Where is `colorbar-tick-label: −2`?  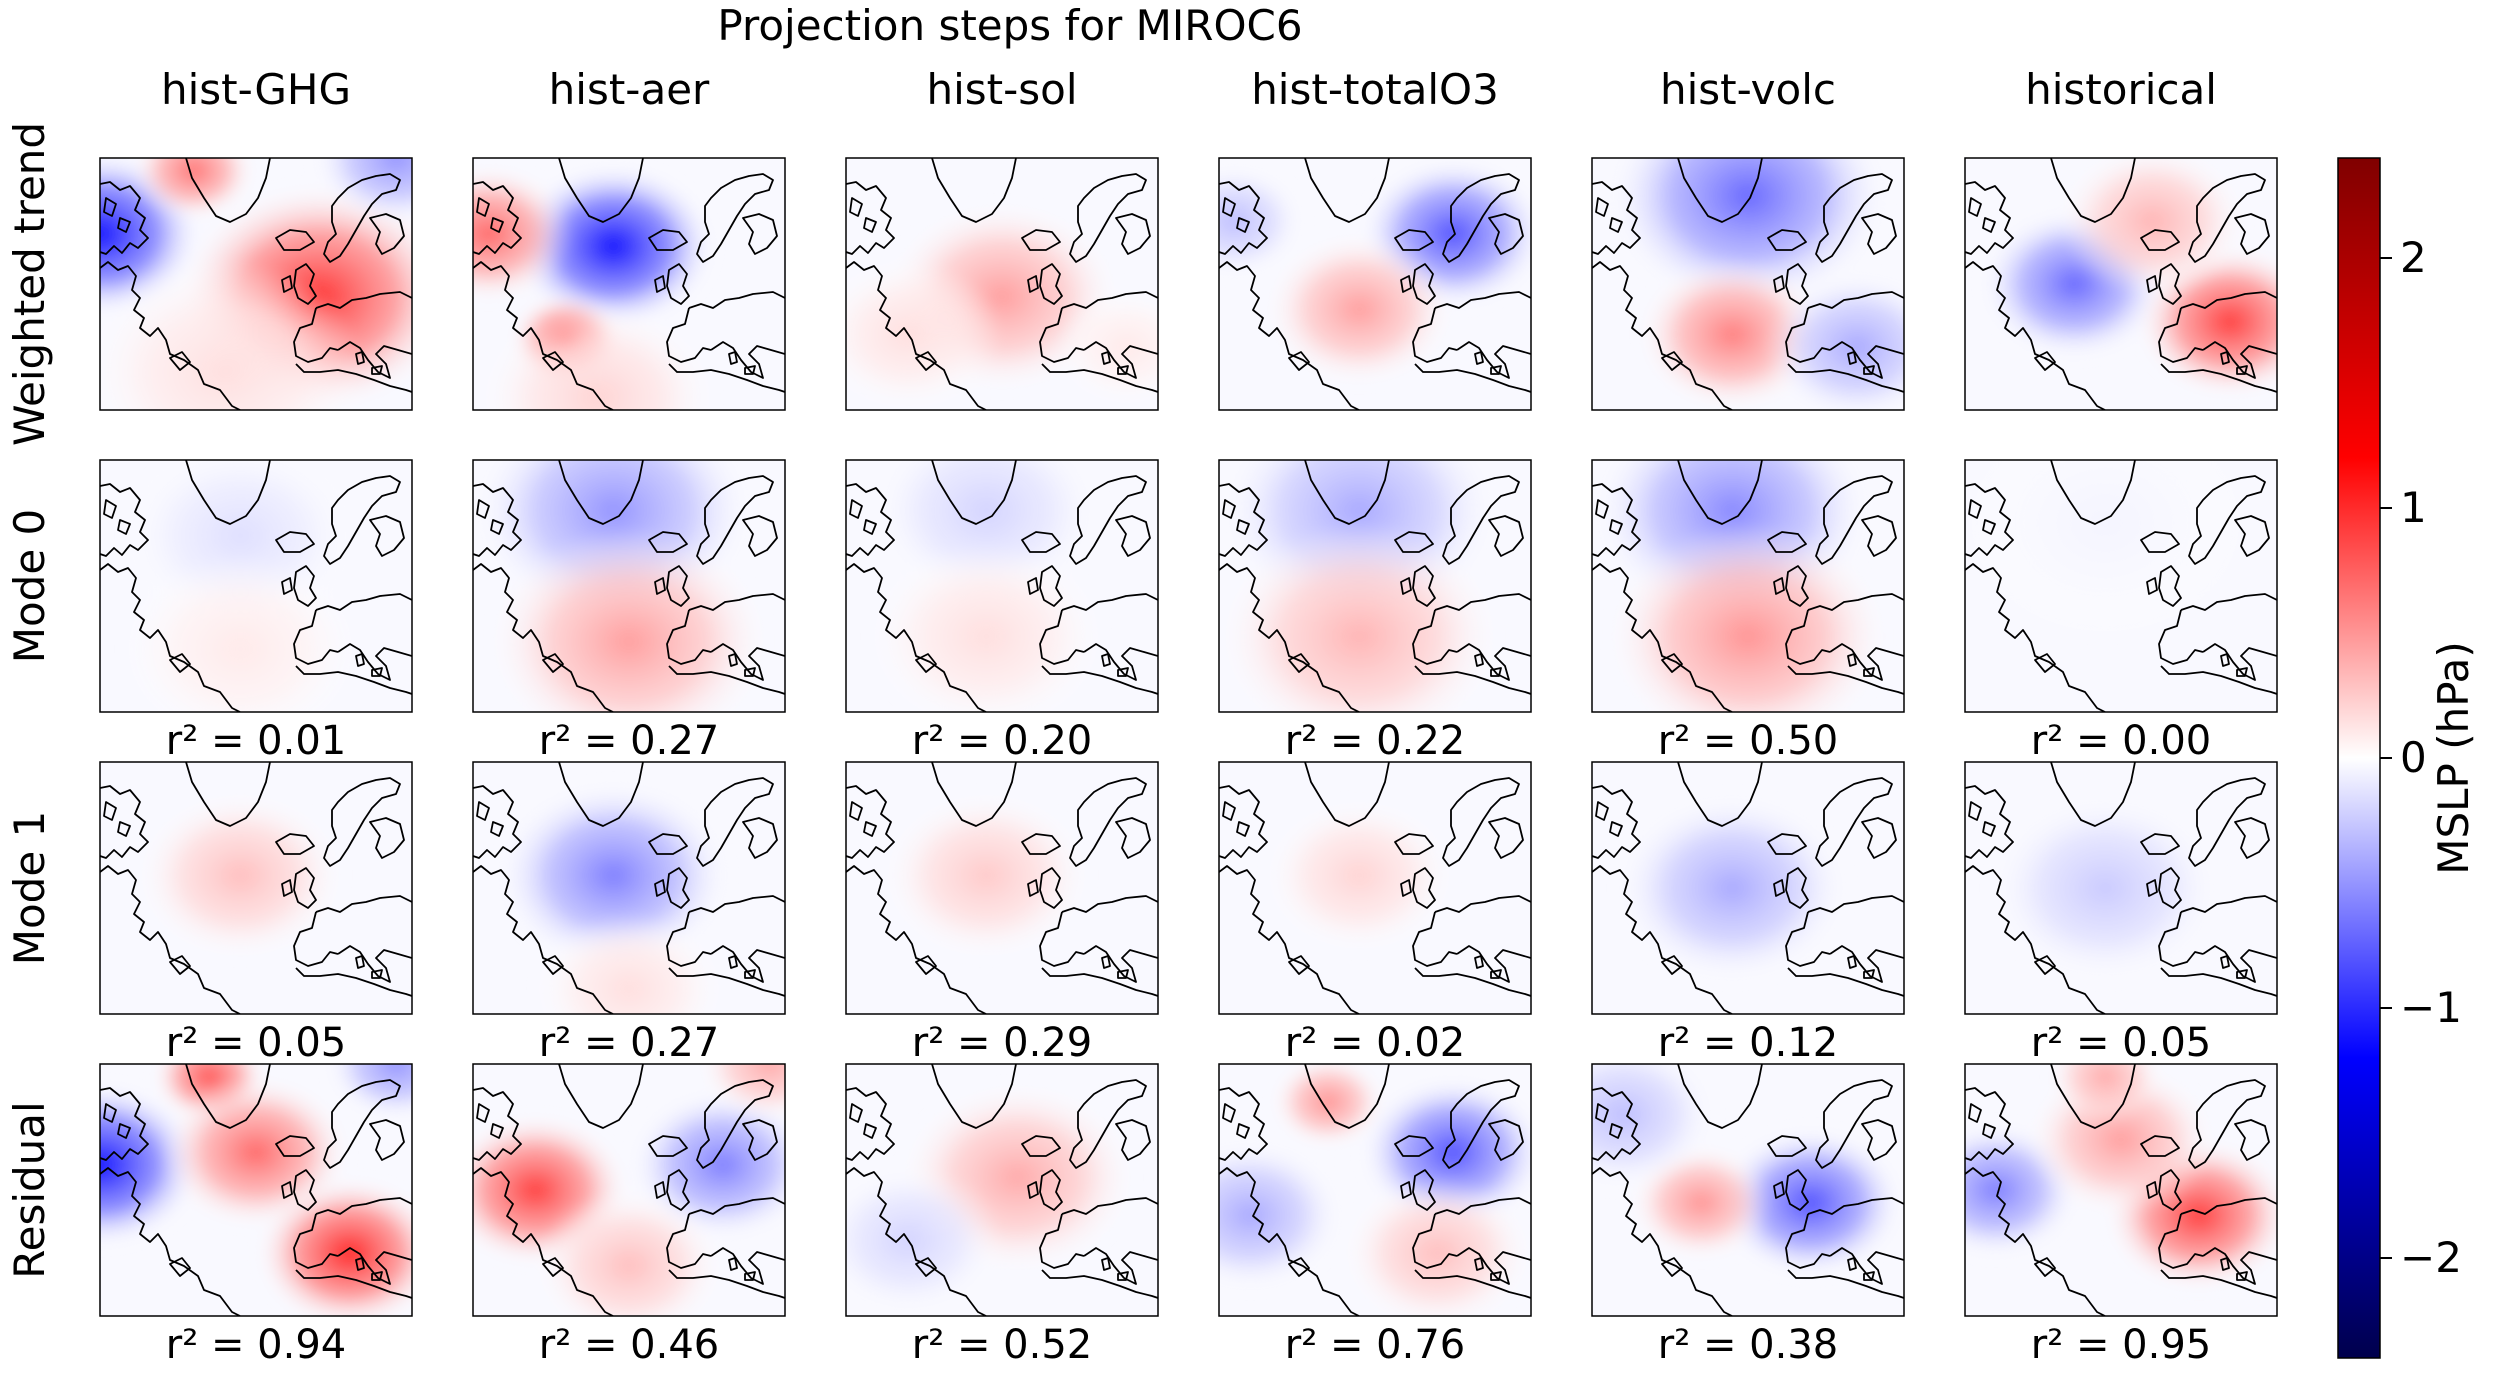 colorbar-tick-label: −2 is located at coordinates (2431, 1257).